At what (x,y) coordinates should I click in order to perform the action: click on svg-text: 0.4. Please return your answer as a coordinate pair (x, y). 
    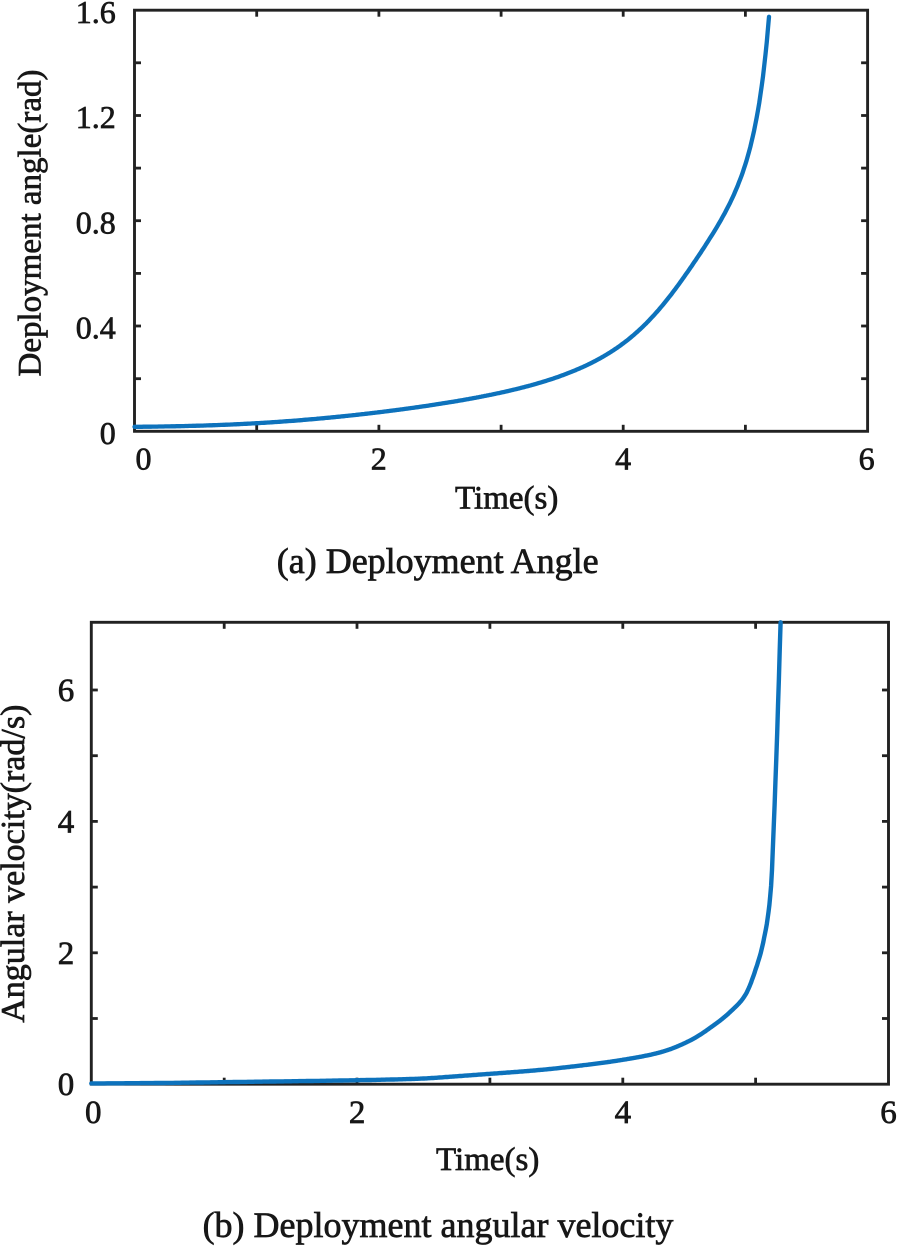
    Looking at the image, I should click on (96, 328).